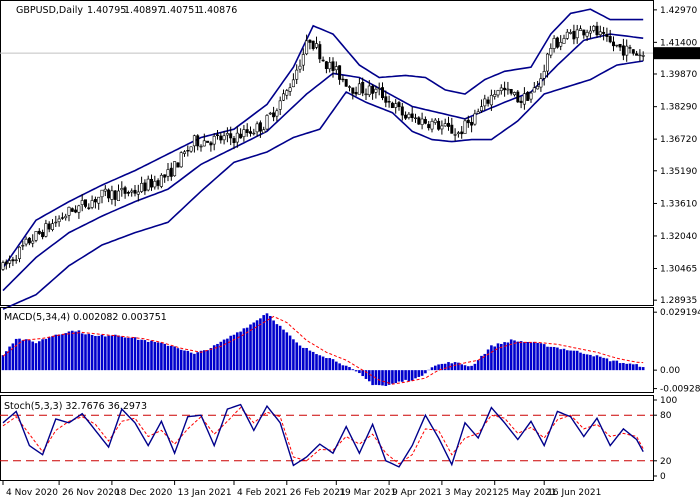  Describe the element at coordinates (678, 11) in the screenshot. I see `price-tick-label: 1.42970` at that location.